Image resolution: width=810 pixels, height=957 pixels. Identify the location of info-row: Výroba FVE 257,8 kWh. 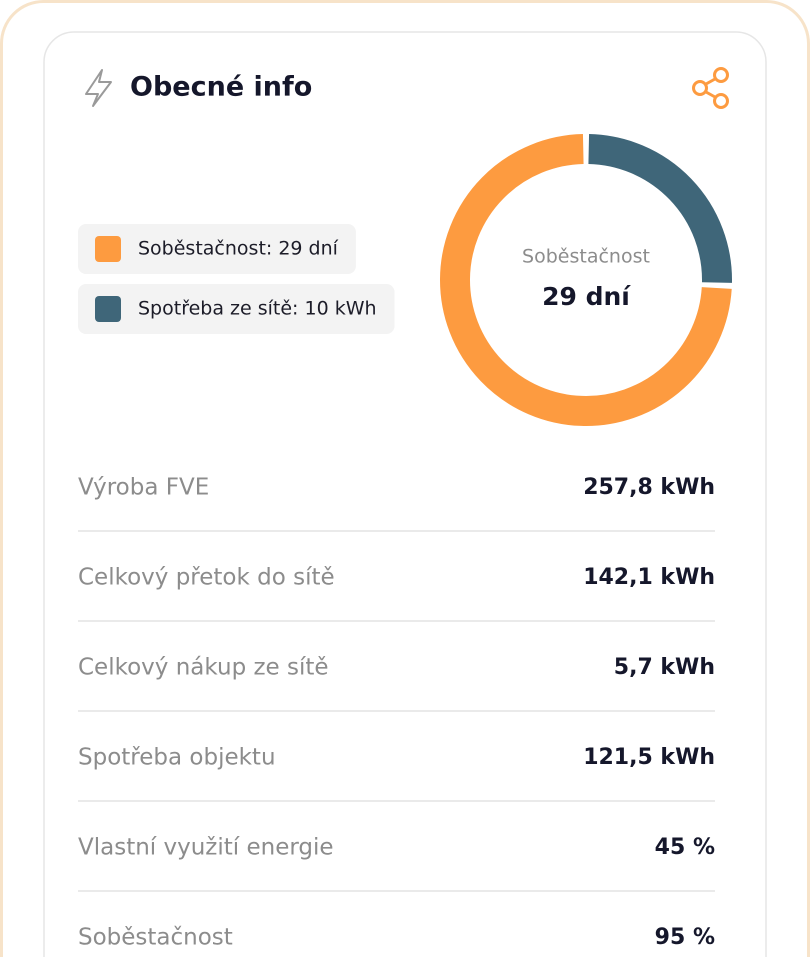
(396, 503).